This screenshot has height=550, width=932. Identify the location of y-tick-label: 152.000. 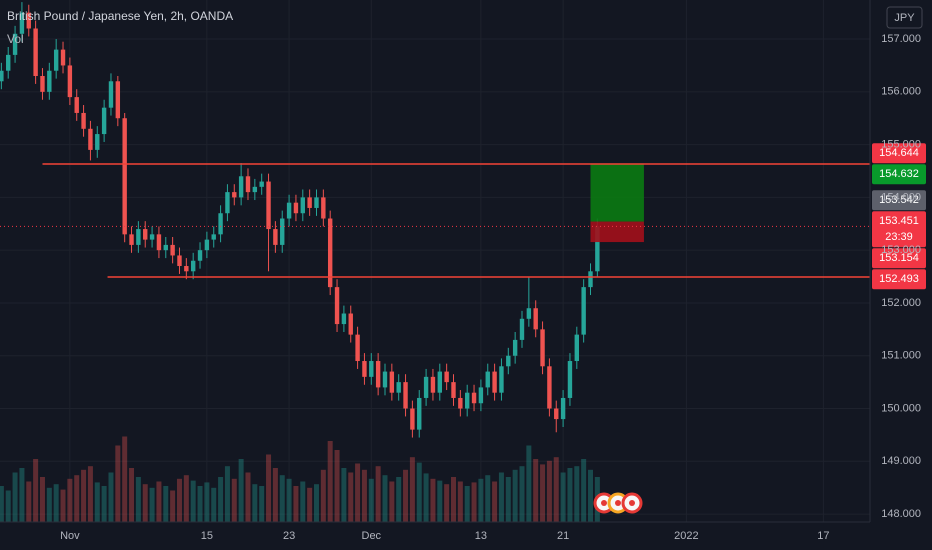
(901, 303).